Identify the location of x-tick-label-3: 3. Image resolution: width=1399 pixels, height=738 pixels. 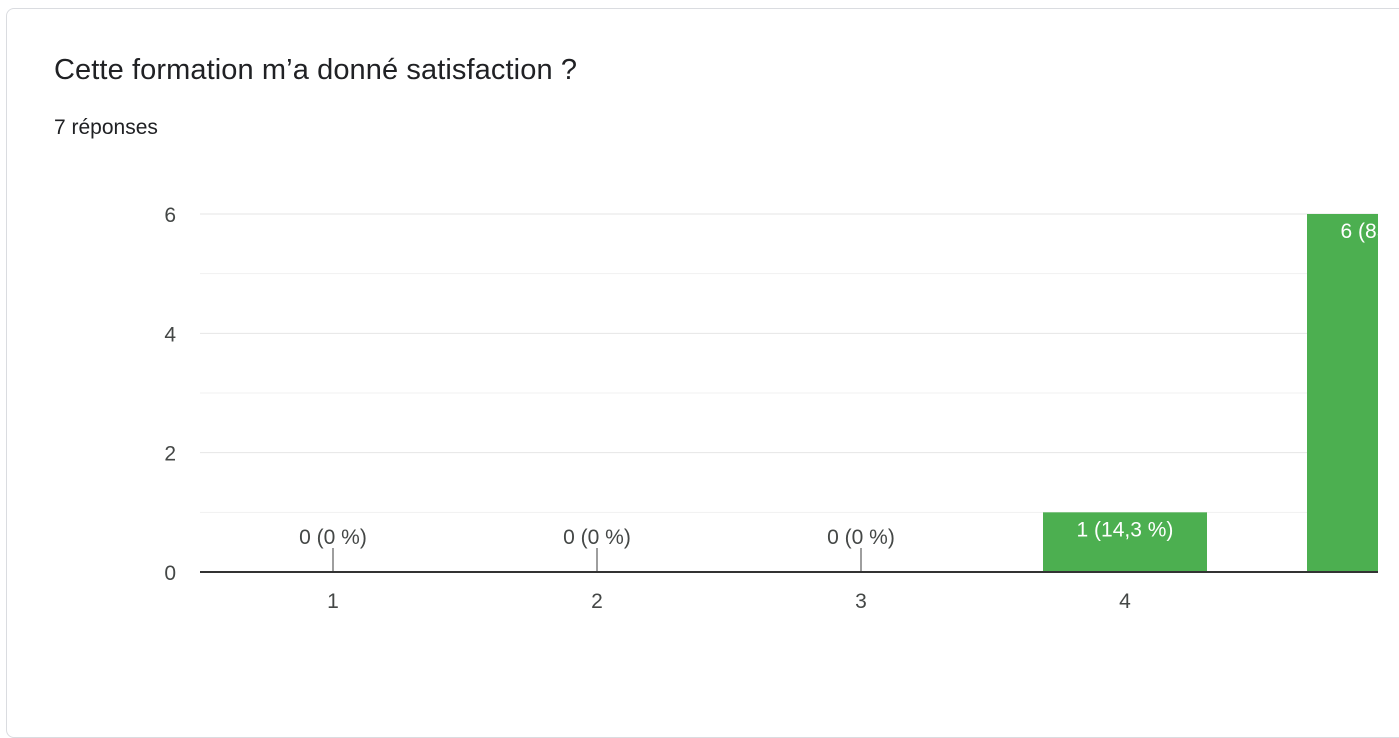
(861, 601).